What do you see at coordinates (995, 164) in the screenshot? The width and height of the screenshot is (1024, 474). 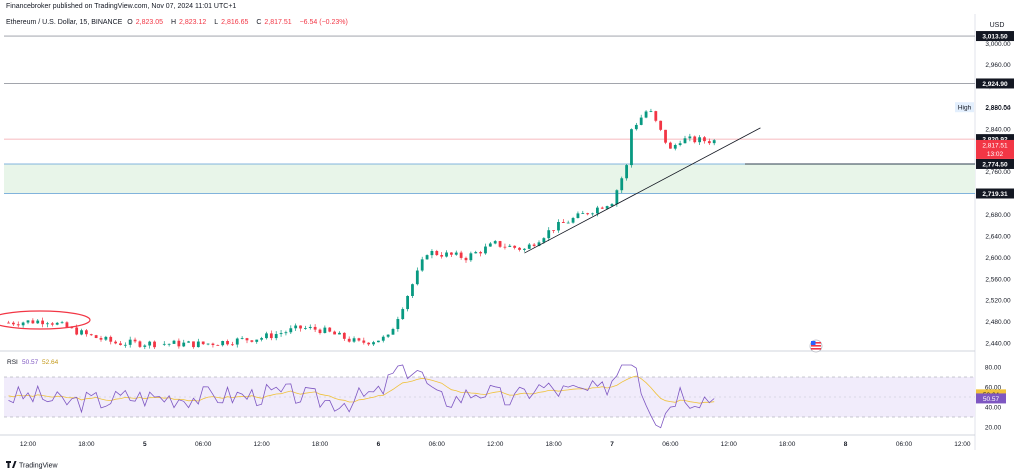 I see `level-badge-label: 2,774.50` at bounding box center [995, 164].